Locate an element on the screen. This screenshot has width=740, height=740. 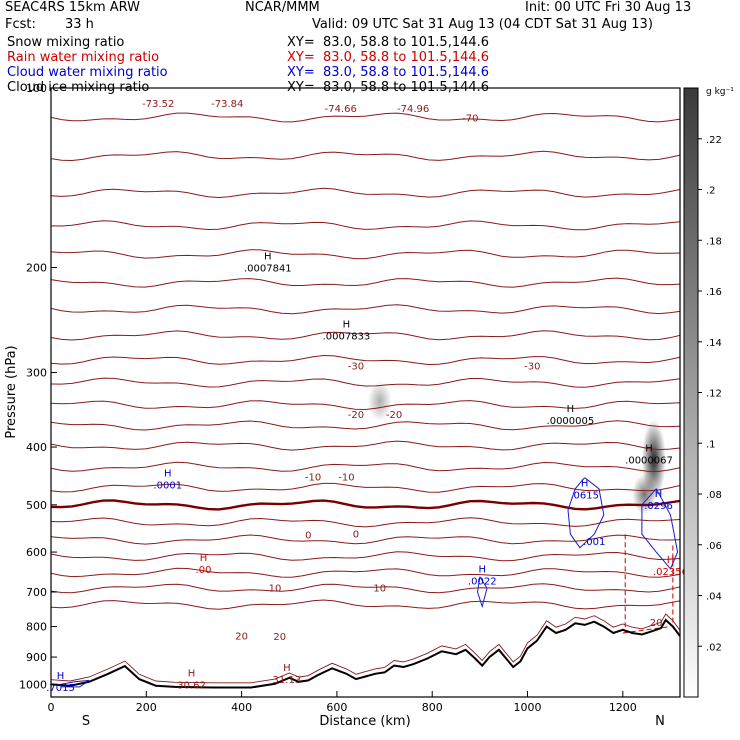
temp-label-5: -30 is located at coordinates (356, 367).